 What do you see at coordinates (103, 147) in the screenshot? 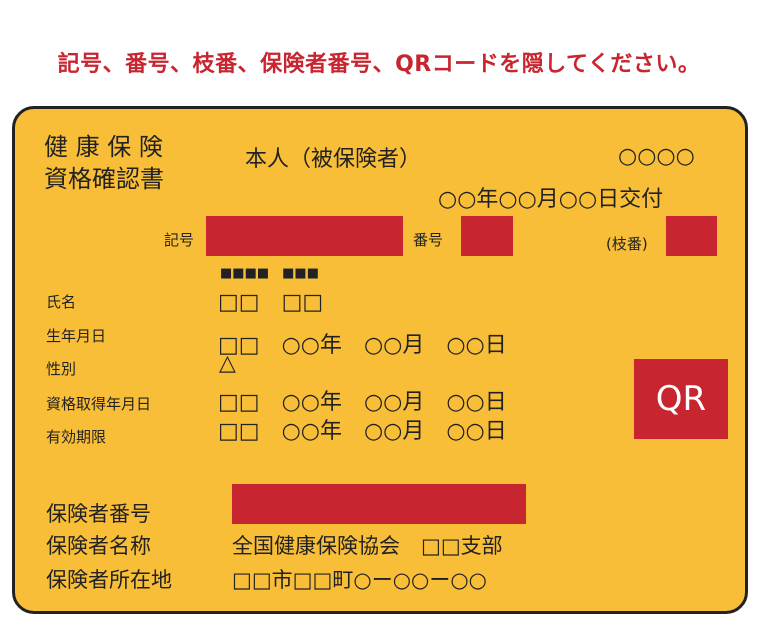
I see `card-title-line1: 健 康 保 険` at bounding box center [103, 147].